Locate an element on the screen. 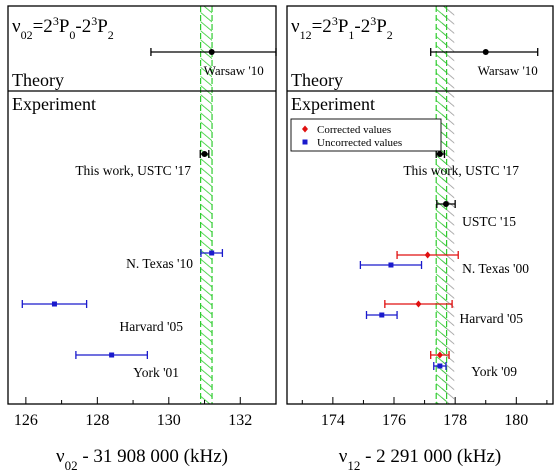 Image resolution: width=558 pixels, height=476 pixels. panel-title: ν02=23P0-23P2 is located at coordinates (63, 28).